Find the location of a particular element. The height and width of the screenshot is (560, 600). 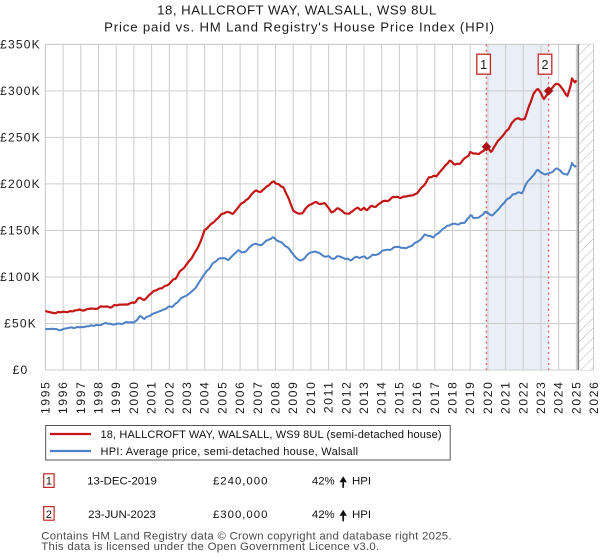

svg-text: £100K is located at coordinates (20, 277).